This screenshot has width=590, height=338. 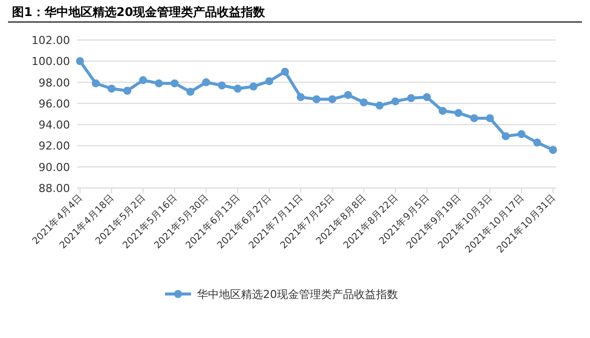 What do you see at coordinates (51, 40) in the screenshot?
I see `y-tick-label: 102.00` at bounding box center [51, 40].